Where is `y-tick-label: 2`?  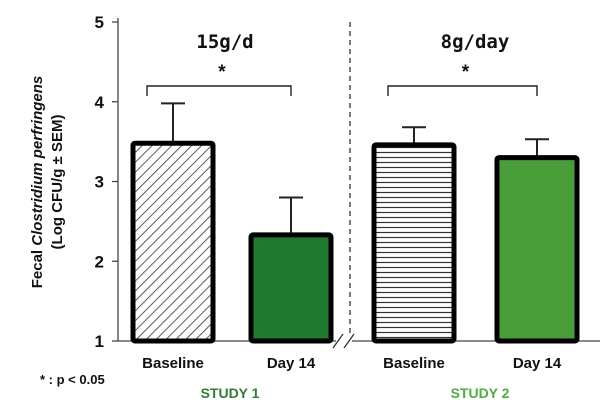 y-tick-label: 2 is located at coordinates (99, 261).